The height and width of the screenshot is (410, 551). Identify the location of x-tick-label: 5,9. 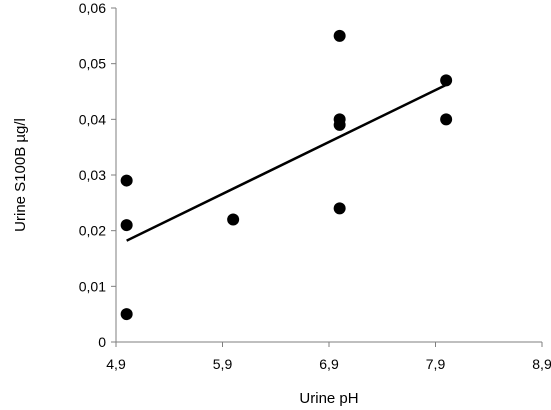
(223, 364).